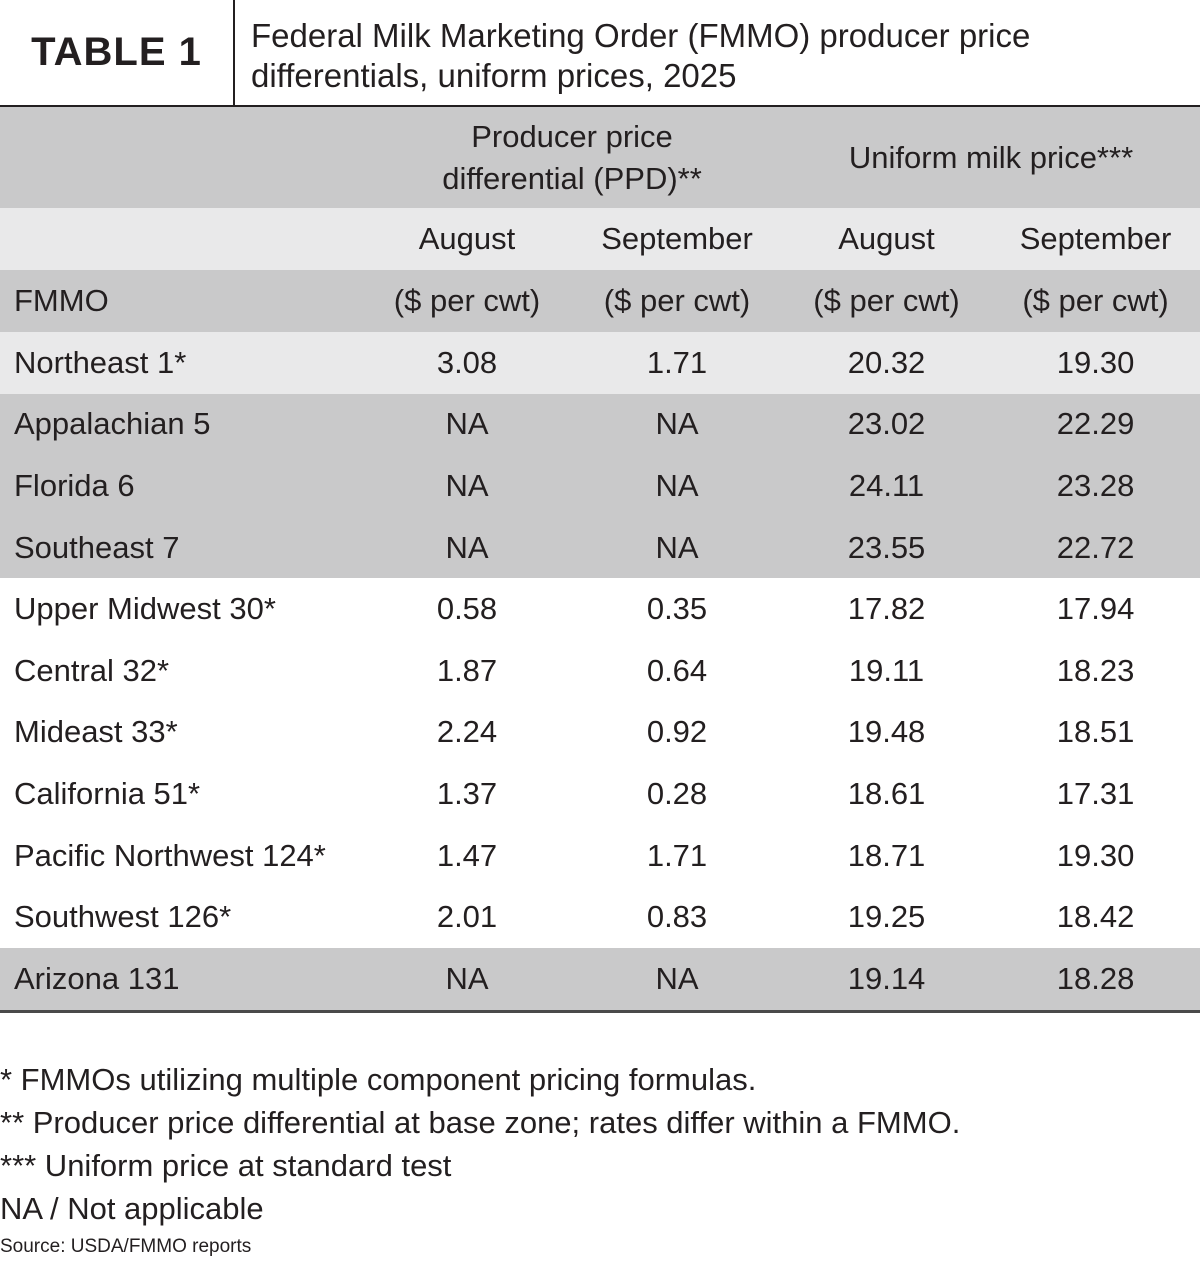 The image size is (1200, 1262). I want to click on uniform-august-cell: 17.82, so click(886, 609).